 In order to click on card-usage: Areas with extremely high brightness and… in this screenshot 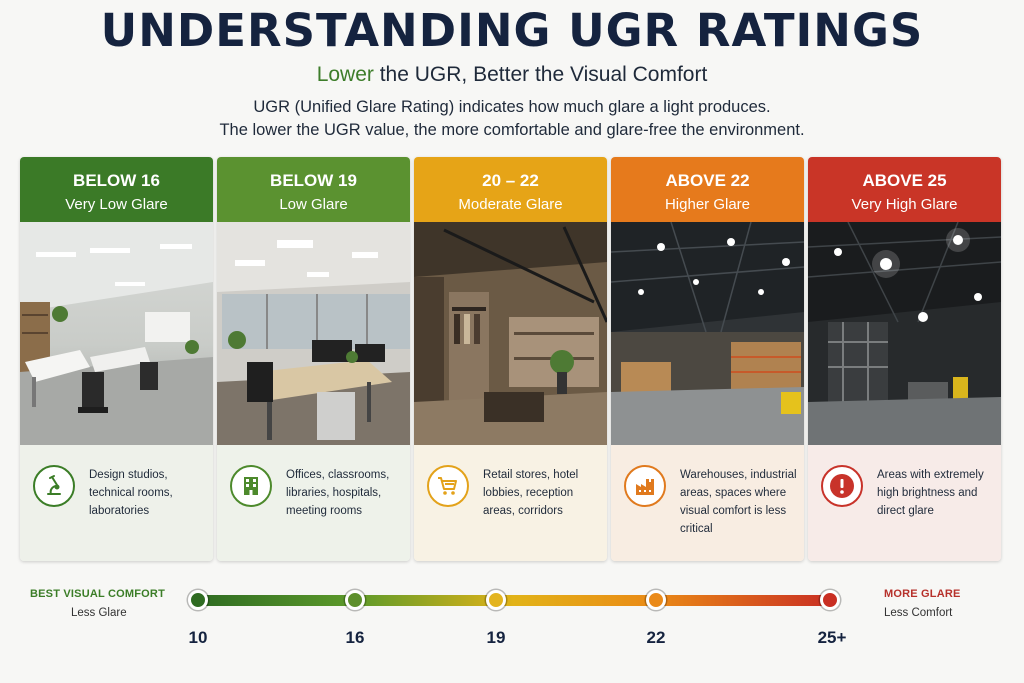, I will do `click(930, 493)`.